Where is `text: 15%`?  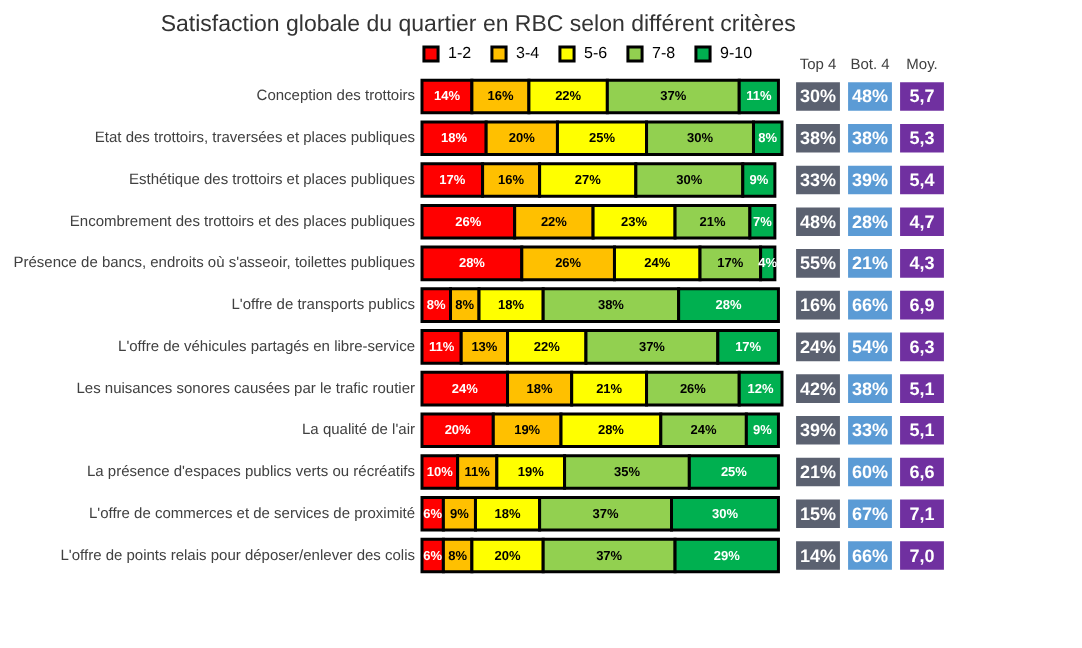 text: 15% is located at coordinates (818, 513).